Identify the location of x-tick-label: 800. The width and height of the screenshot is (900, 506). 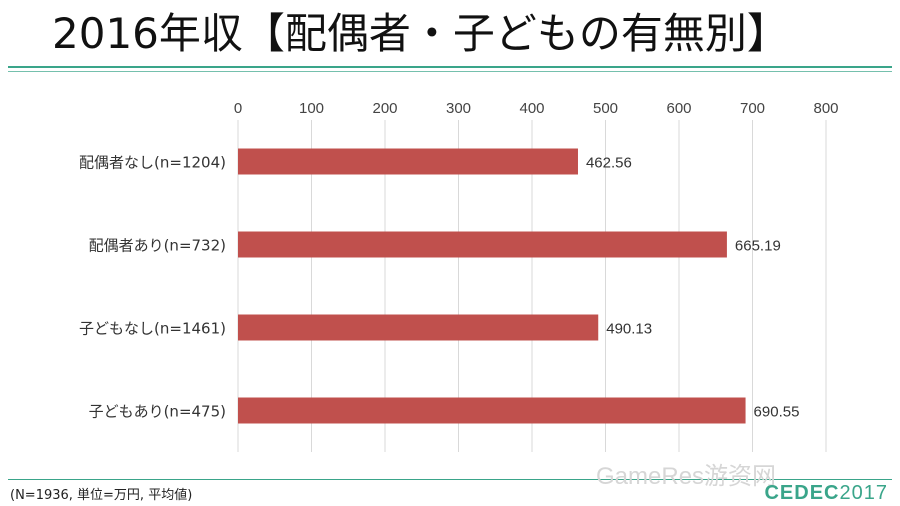
(825, 108).